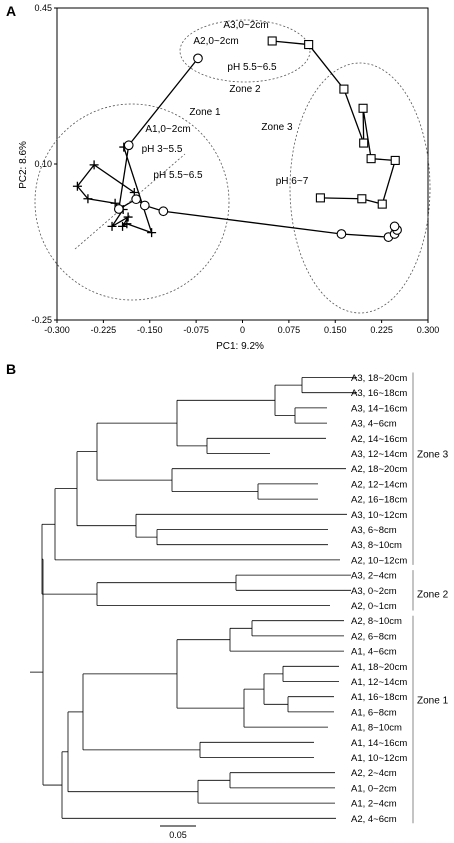 The width and height of the screenshot is (454, 843). I want to click on y-tick-label: 0.10, so click(43, 164).